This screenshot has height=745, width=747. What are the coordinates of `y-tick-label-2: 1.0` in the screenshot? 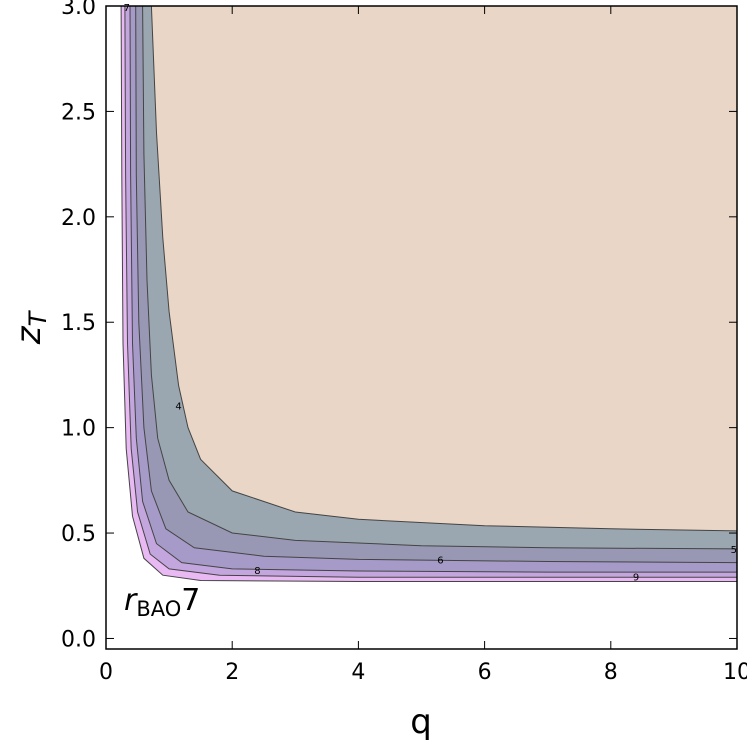 It's located at (78, 429).